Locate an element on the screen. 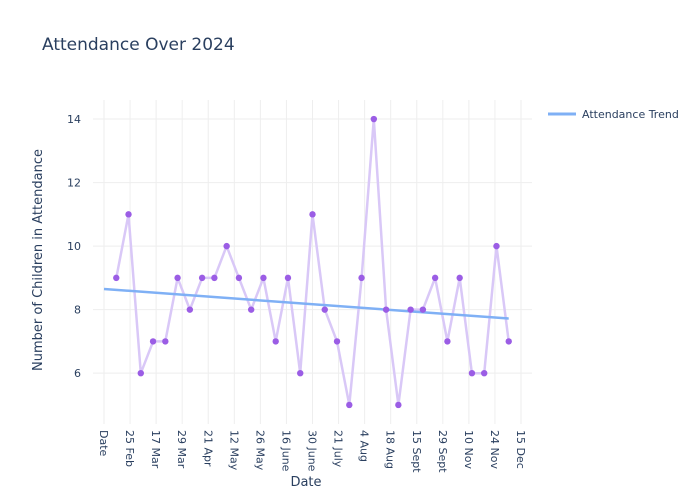 This screenshot has width=700, height=500. x-tick-label: 29 Sept is located at coordinates (442, 451).